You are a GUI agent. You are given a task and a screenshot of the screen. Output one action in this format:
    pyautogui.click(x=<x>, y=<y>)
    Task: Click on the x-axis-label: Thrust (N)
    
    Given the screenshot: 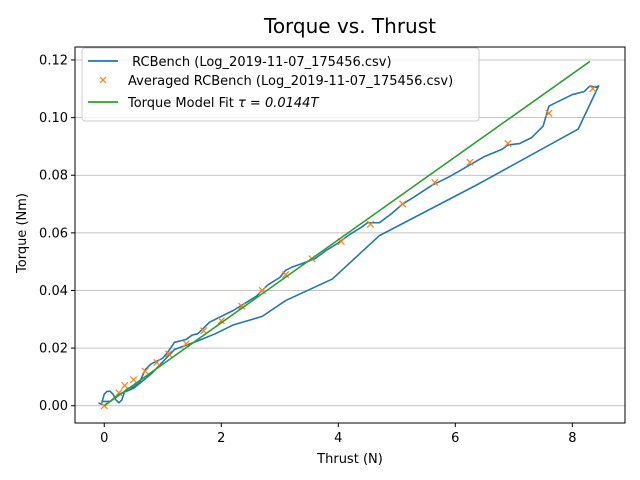 What is the action you would take?
    pyautogui.click(x=349, y=459)
    